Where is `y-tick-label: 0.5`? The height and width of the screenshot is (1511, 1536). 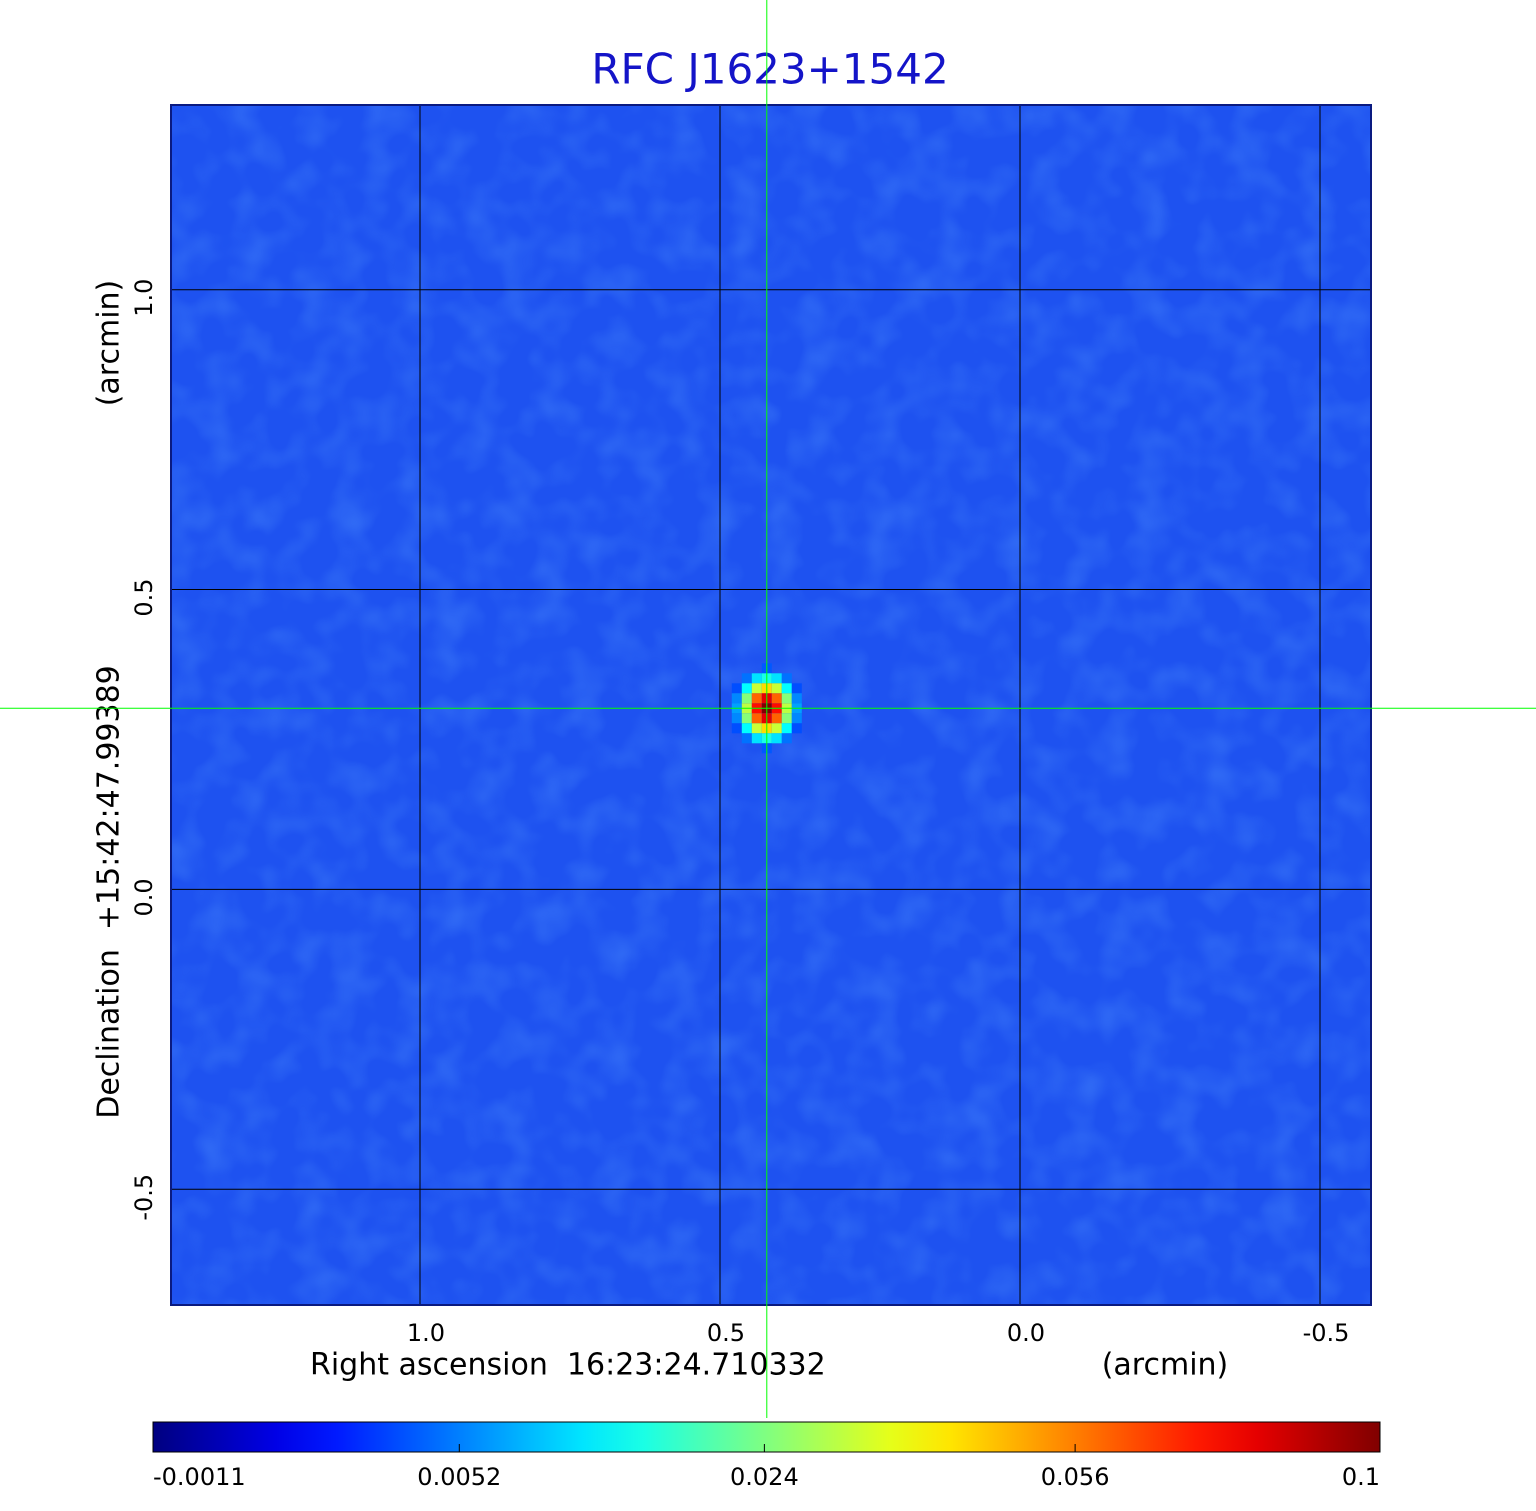
y-tick-label: 0.5 is located at coordinates (144, 597).